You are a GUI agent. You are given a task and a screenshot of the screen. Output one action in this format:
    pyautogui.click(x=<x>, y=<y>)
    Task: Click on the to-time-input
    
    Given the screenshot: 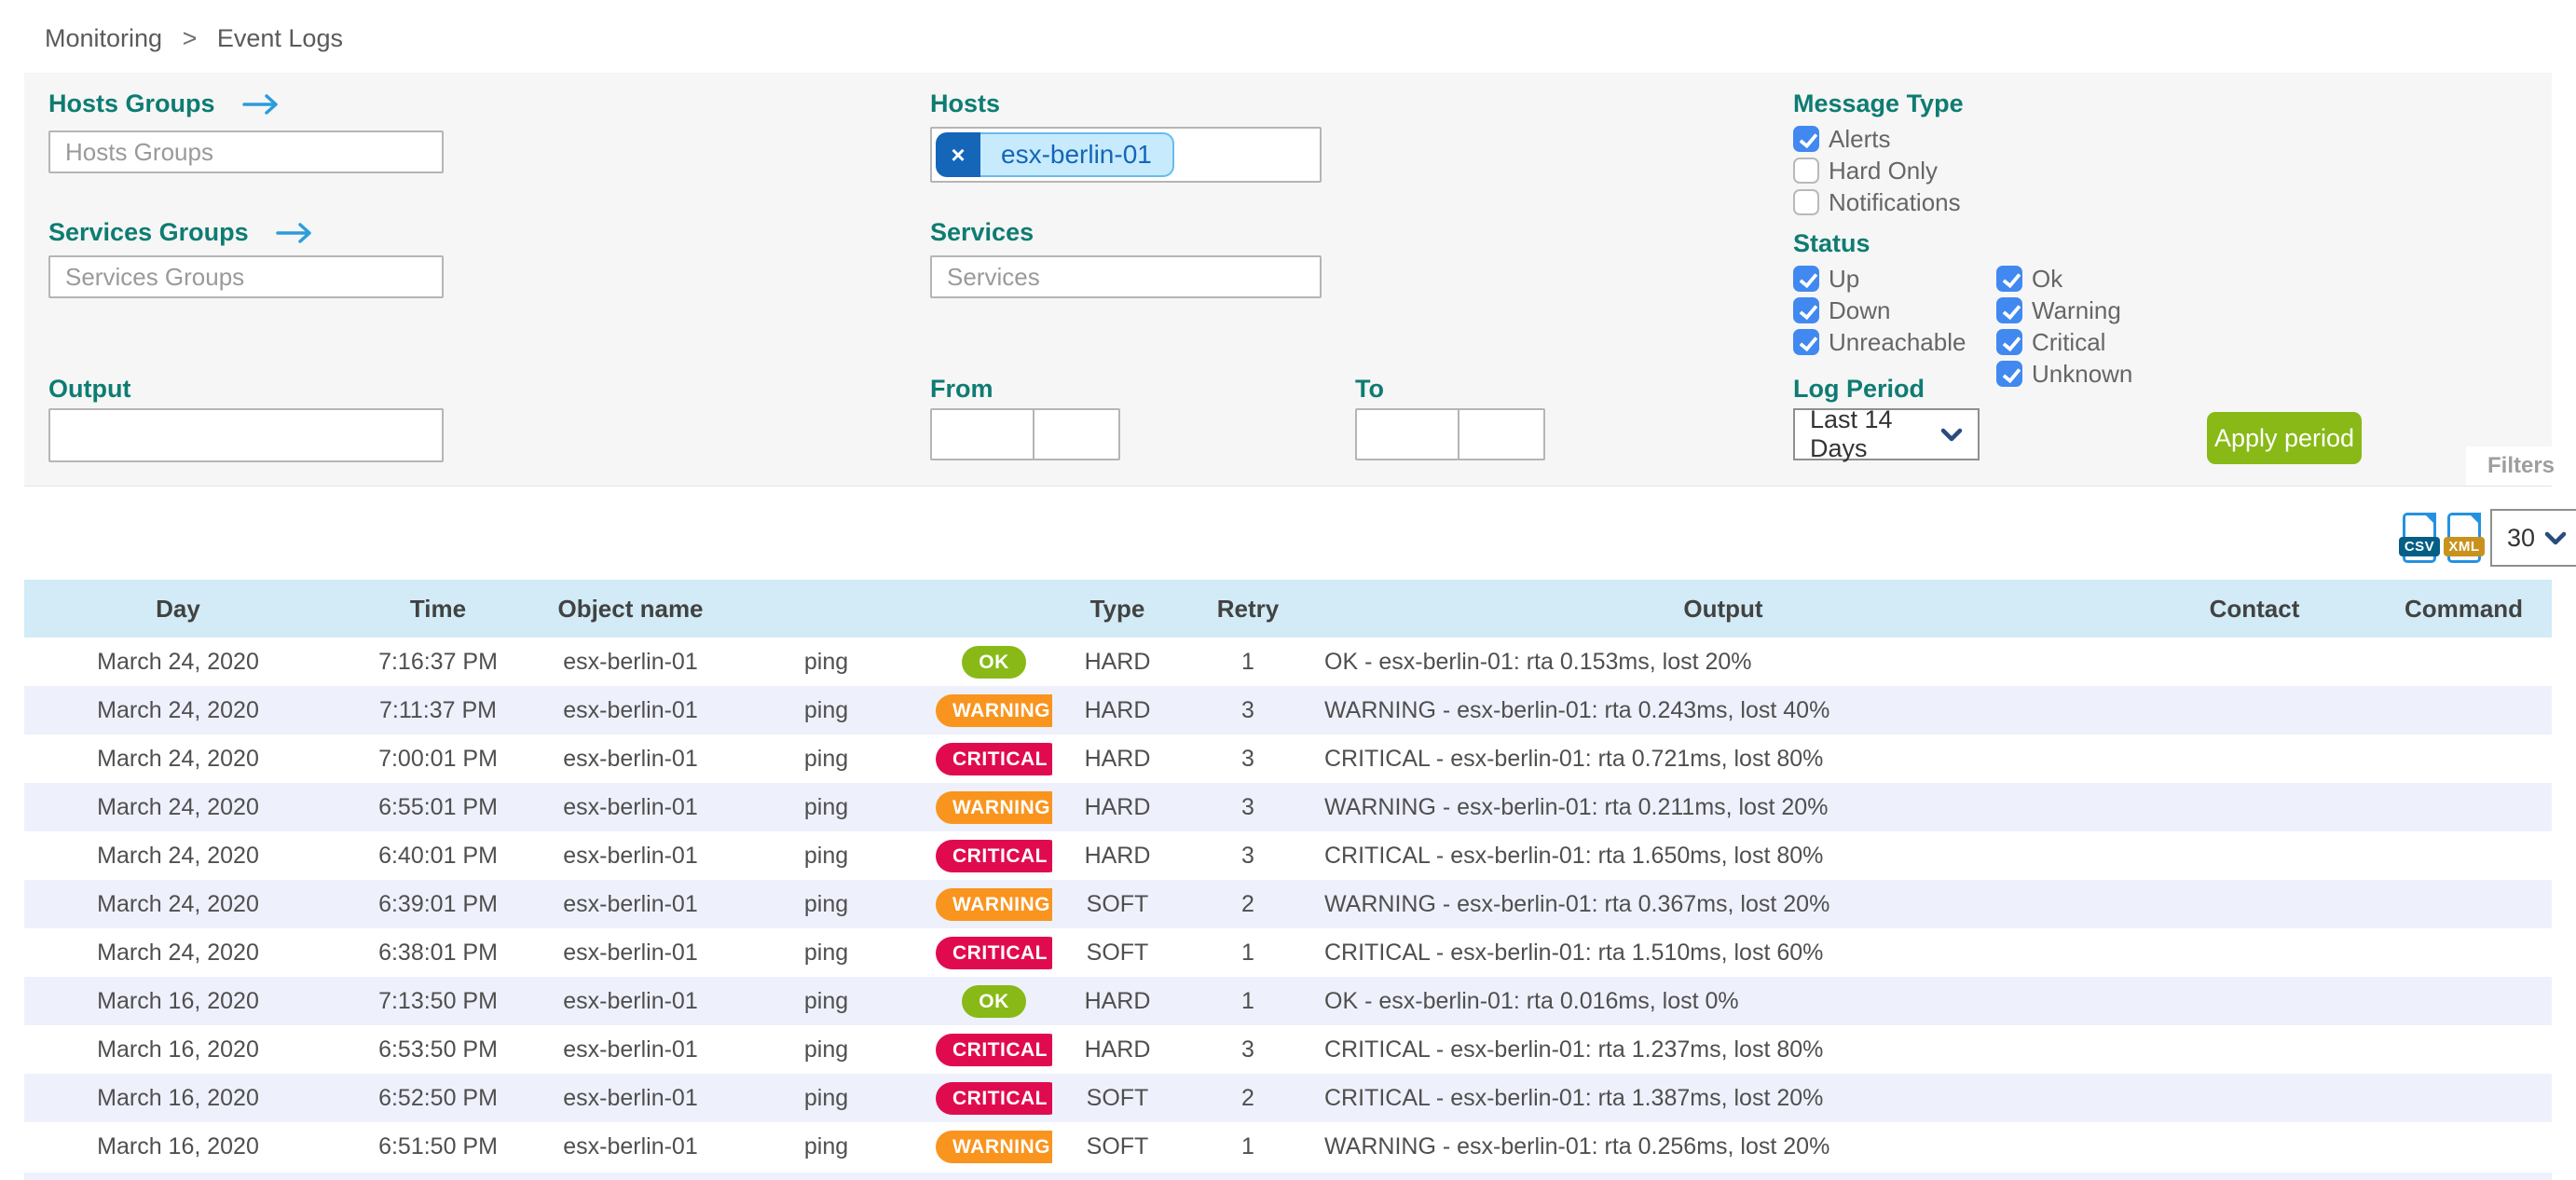 What is the action you would take?
    pyautogui.click(x=1501, y=434)
    